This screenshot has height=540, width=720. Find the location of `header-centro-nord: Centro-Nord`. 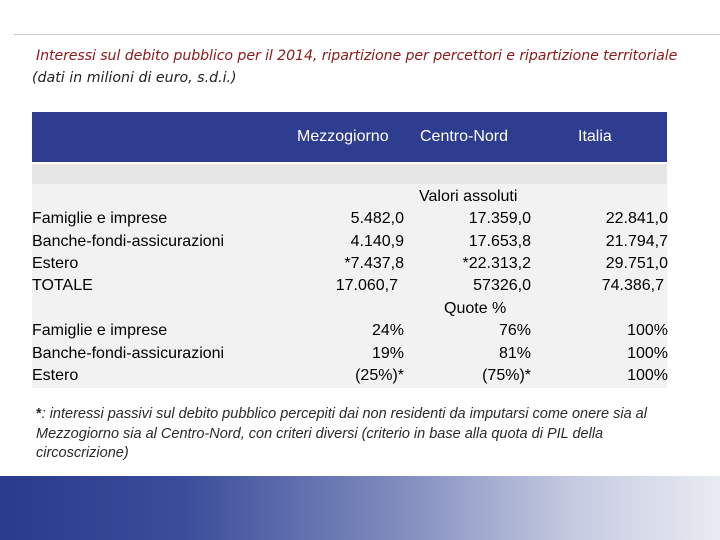

header-centro-nord: Centro-Nord is located at coordinates (464, 136).